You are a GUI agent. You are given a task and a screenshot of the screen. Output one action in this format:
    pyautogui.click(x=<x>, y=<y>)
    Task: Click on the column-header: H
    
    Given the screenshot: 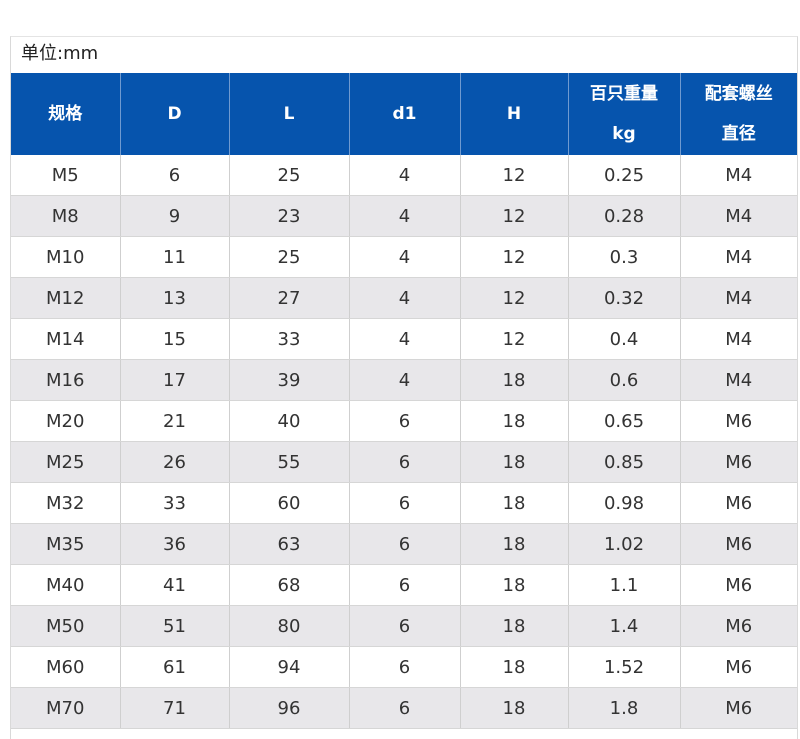 What is the action you would take?
    pyautogui.click(x=514, y=114)
    